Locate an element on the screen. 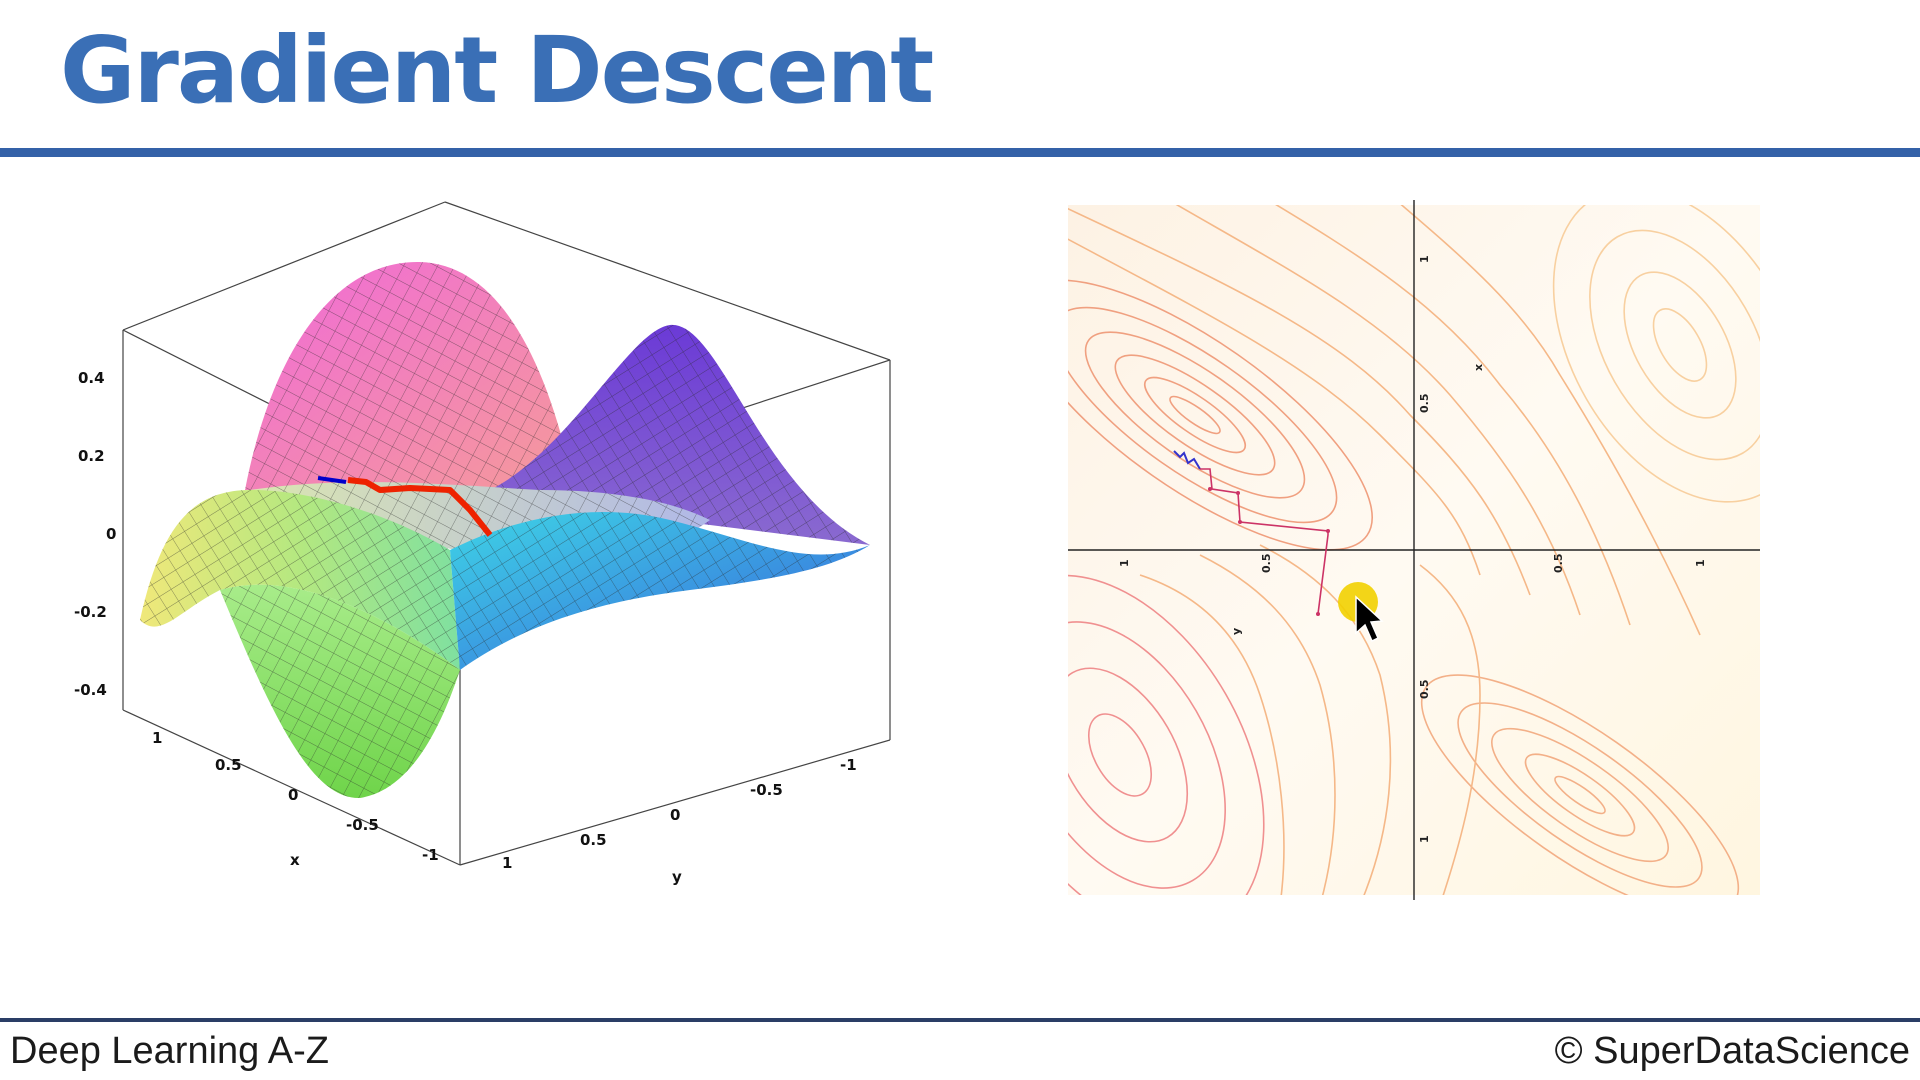 This screenshot has width=1920, height=1080. z-tick: 0 is located at coordinates (111, 534).